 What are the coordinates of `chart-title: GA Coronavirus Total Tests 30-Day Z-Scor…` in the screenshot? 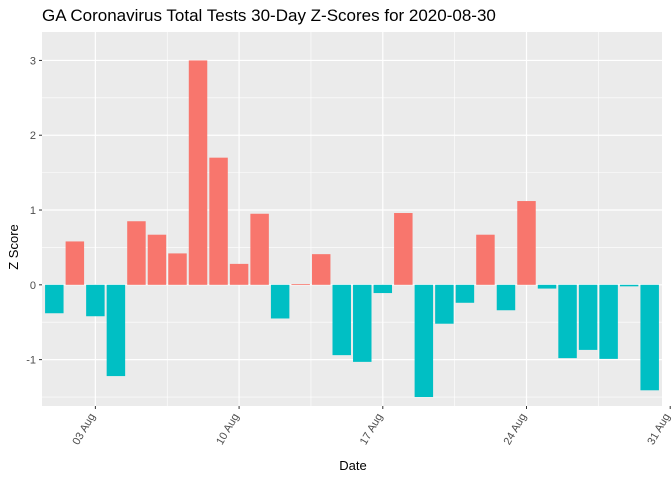 It's located at (269, 15).